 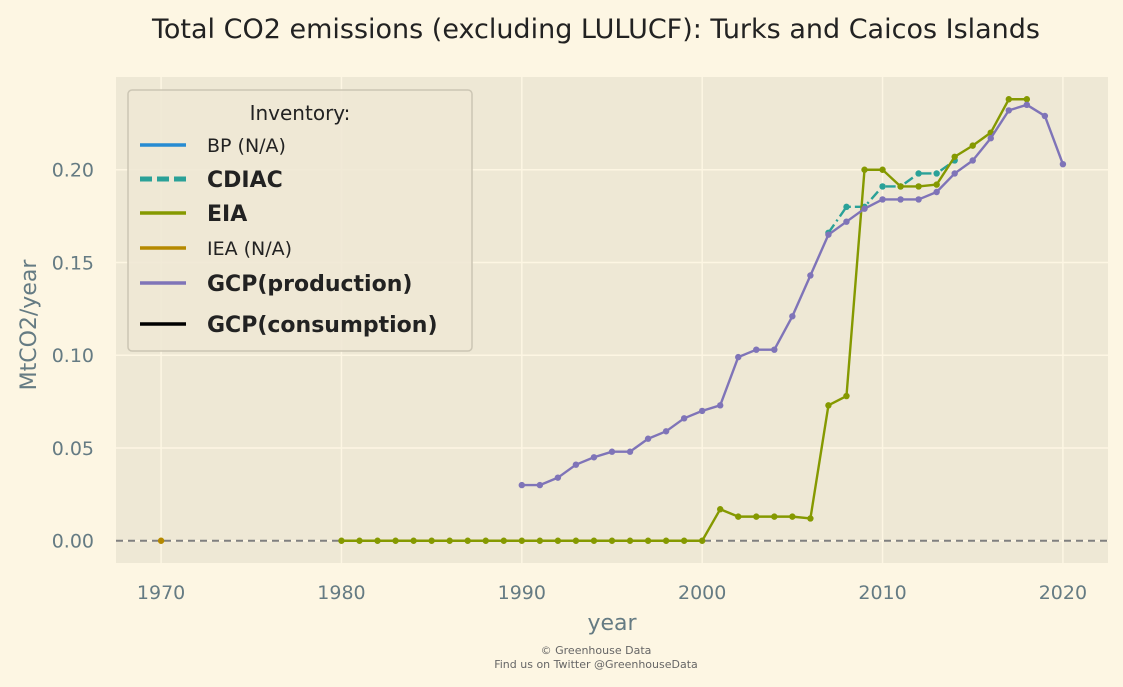 I want to click on data-point-iea-n-a, so click(x=161, y=540).